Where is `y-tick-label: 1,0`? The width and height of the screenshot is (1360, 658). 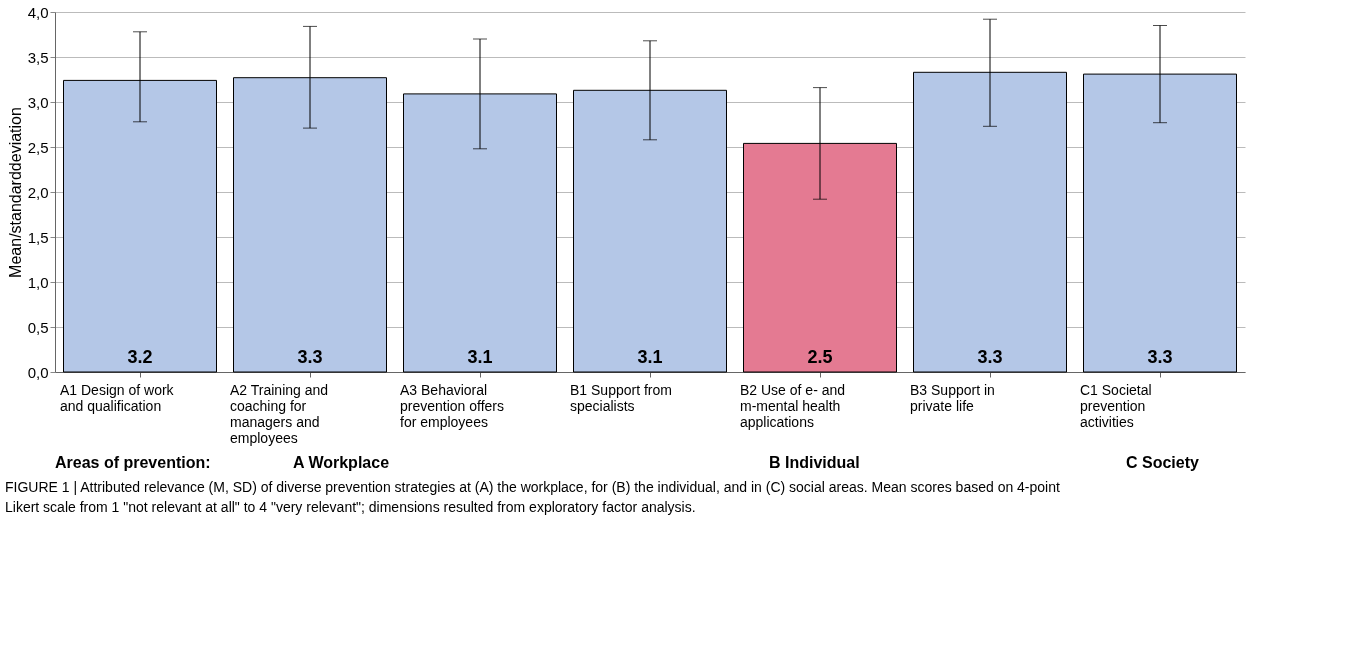
y-tick-label: 1,0 is located at coordinates (38, 282).